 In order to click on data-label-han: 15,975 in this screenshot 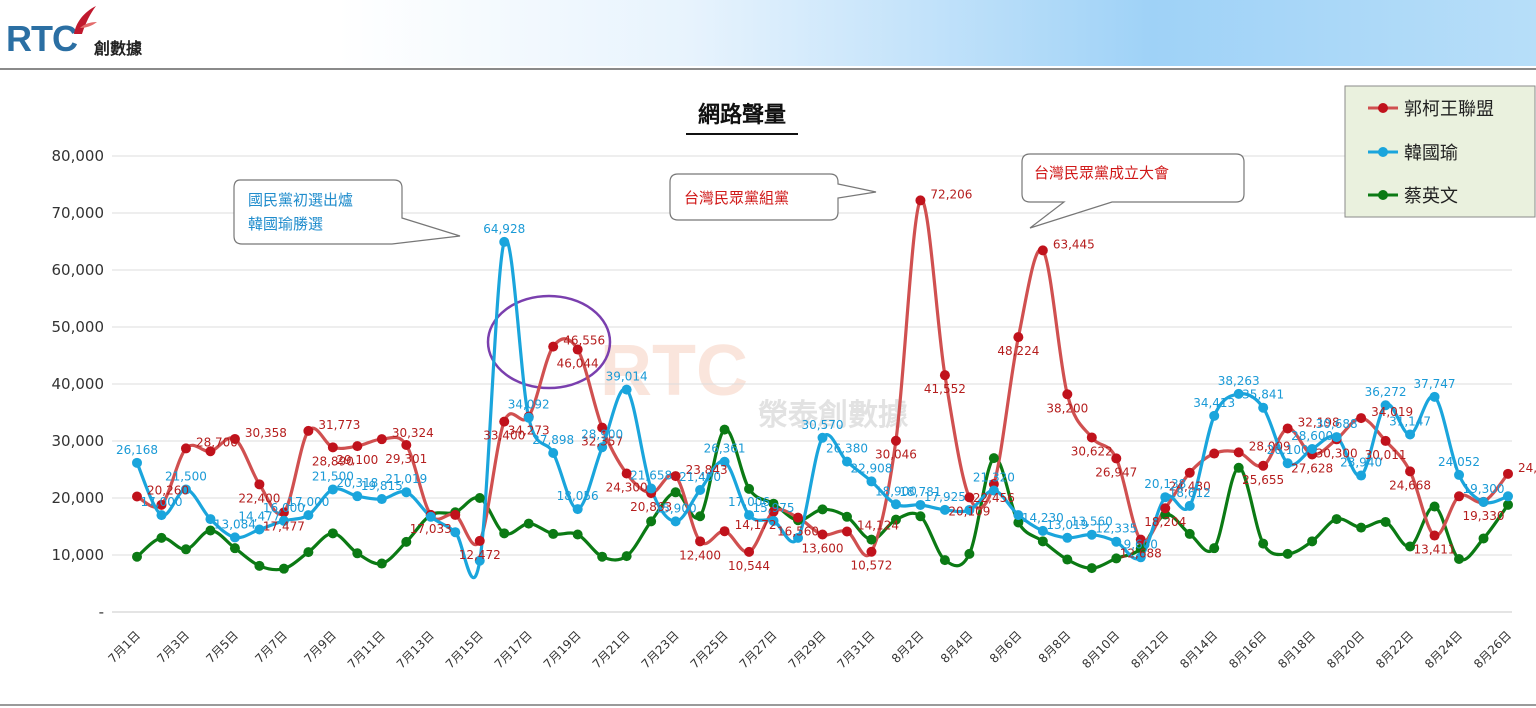, I will do `click(774, 508)`.